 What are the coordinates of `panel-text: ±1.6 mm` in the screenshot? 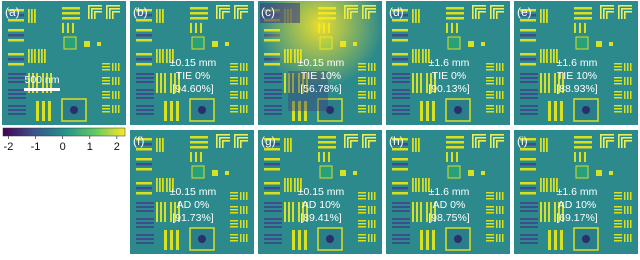 It's located at (449, 63).